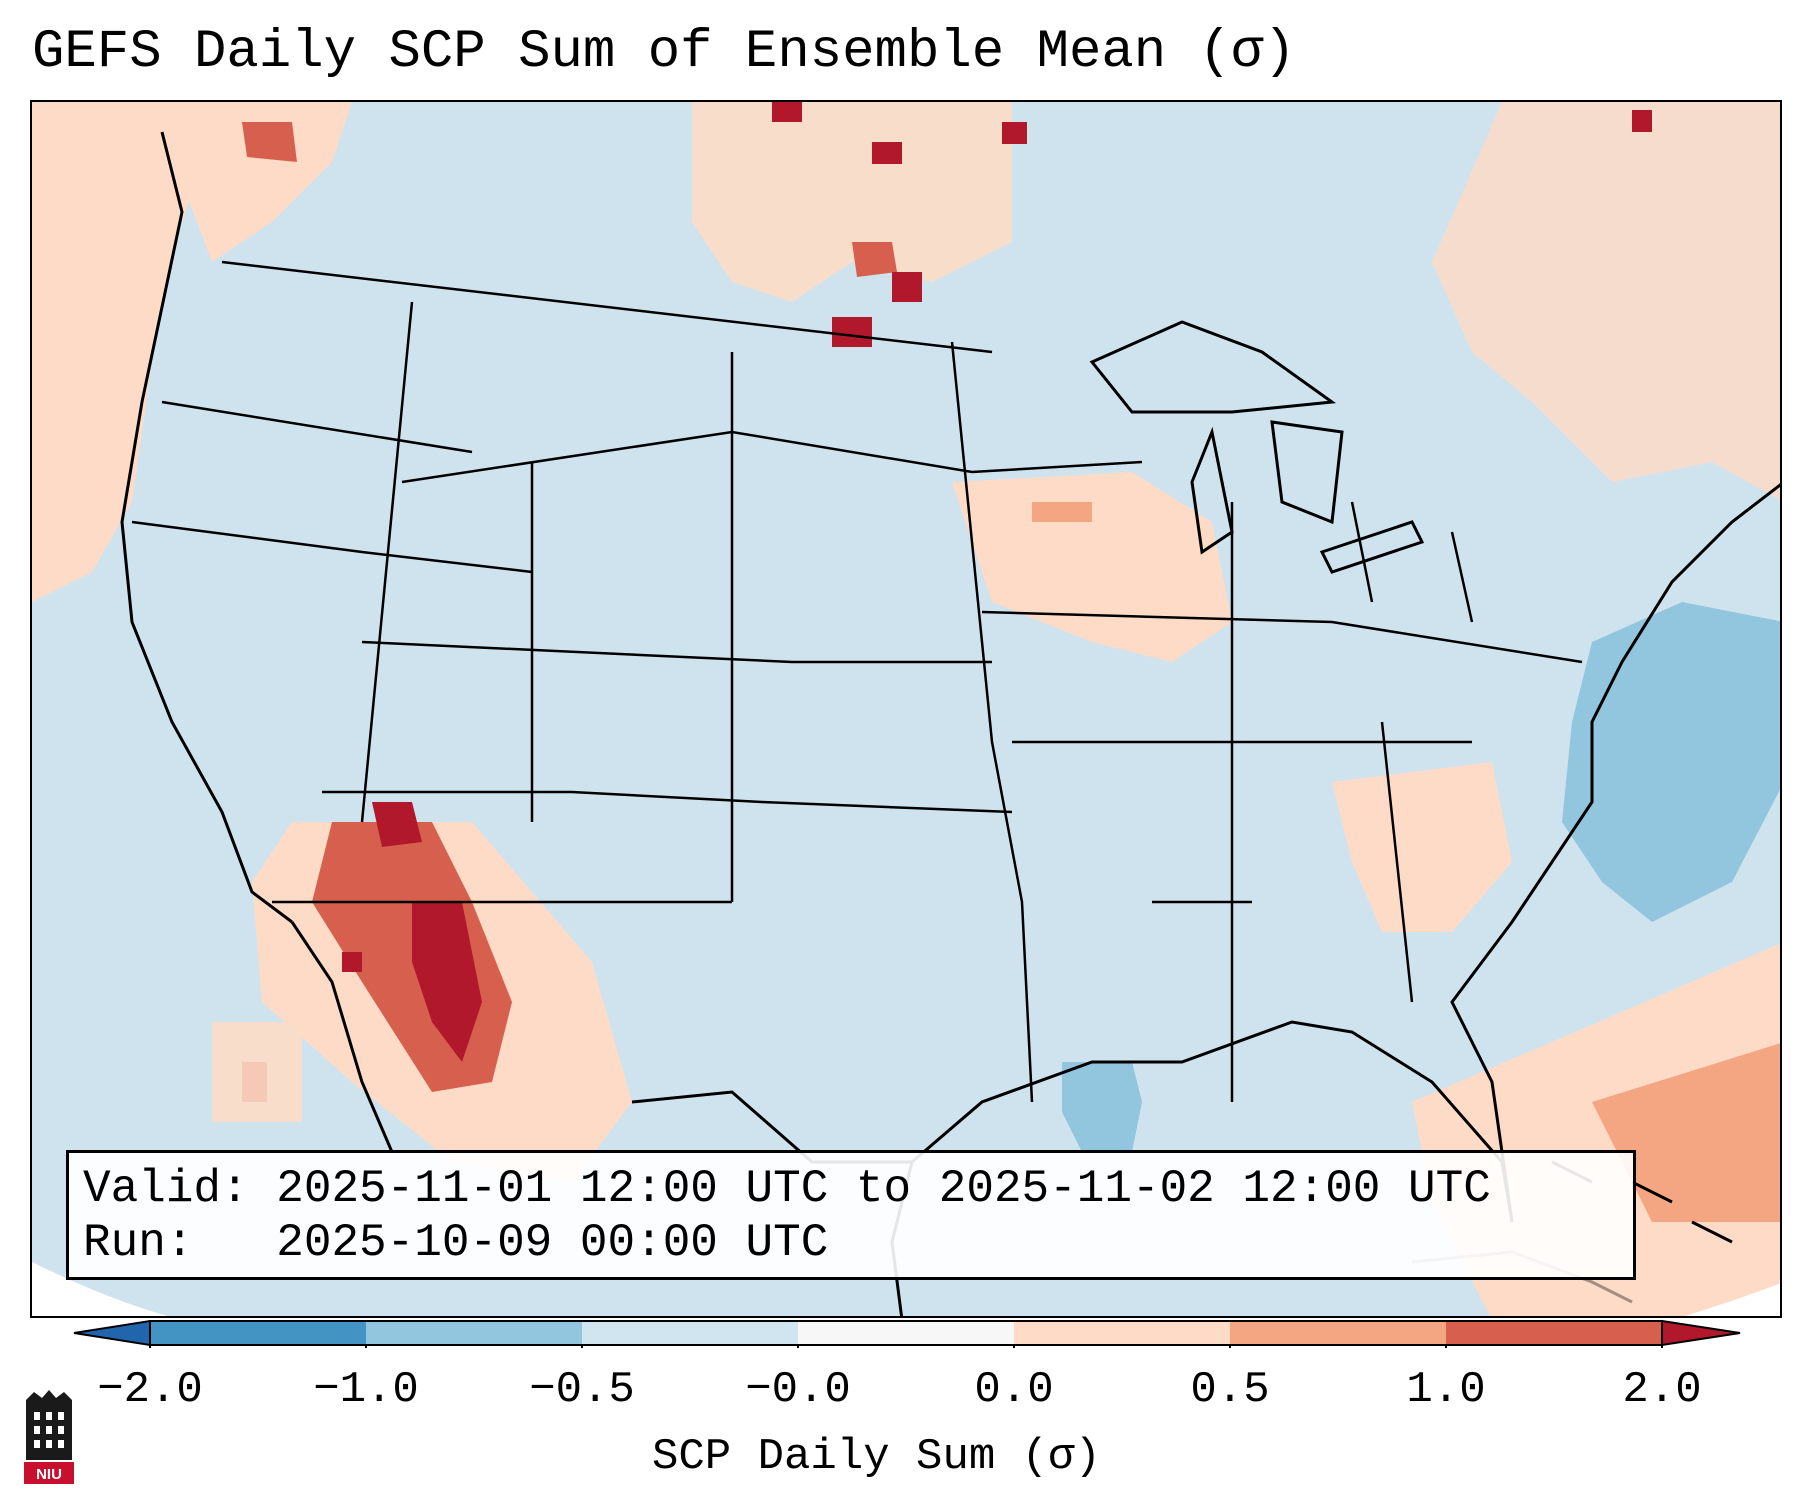 This screenshot has width=1803, height=1506. I want to click on pacific-positive, so click(257, 1072).